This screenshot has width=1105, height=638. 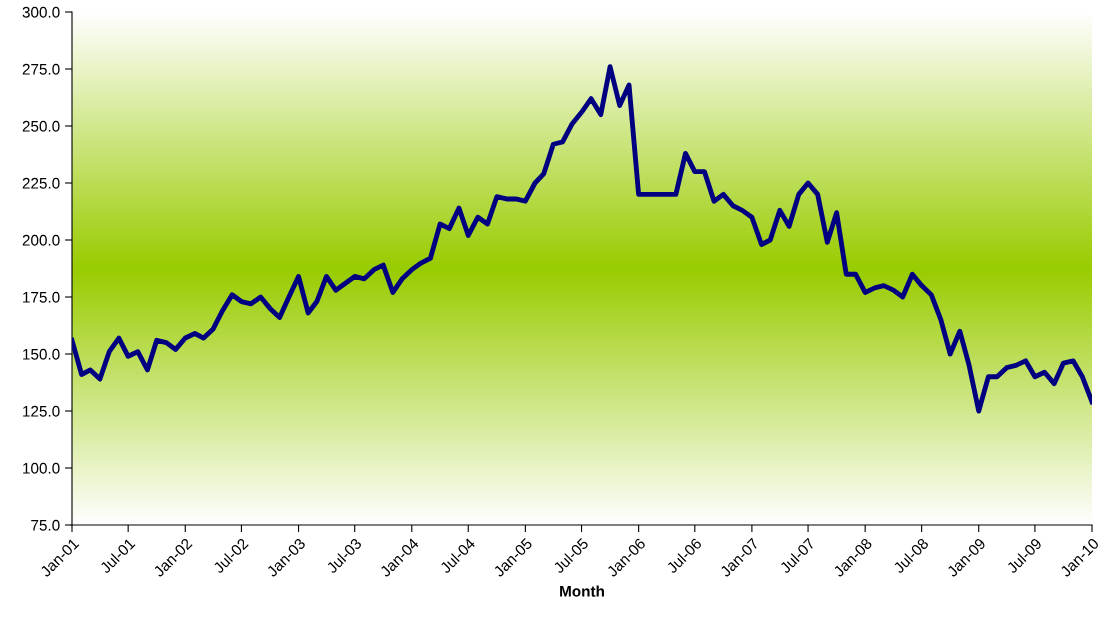 What do you see at coordinates (41, 468) in the screenshot?
I see `y-tick-label: 100.0` at bounding box center [41, 468].